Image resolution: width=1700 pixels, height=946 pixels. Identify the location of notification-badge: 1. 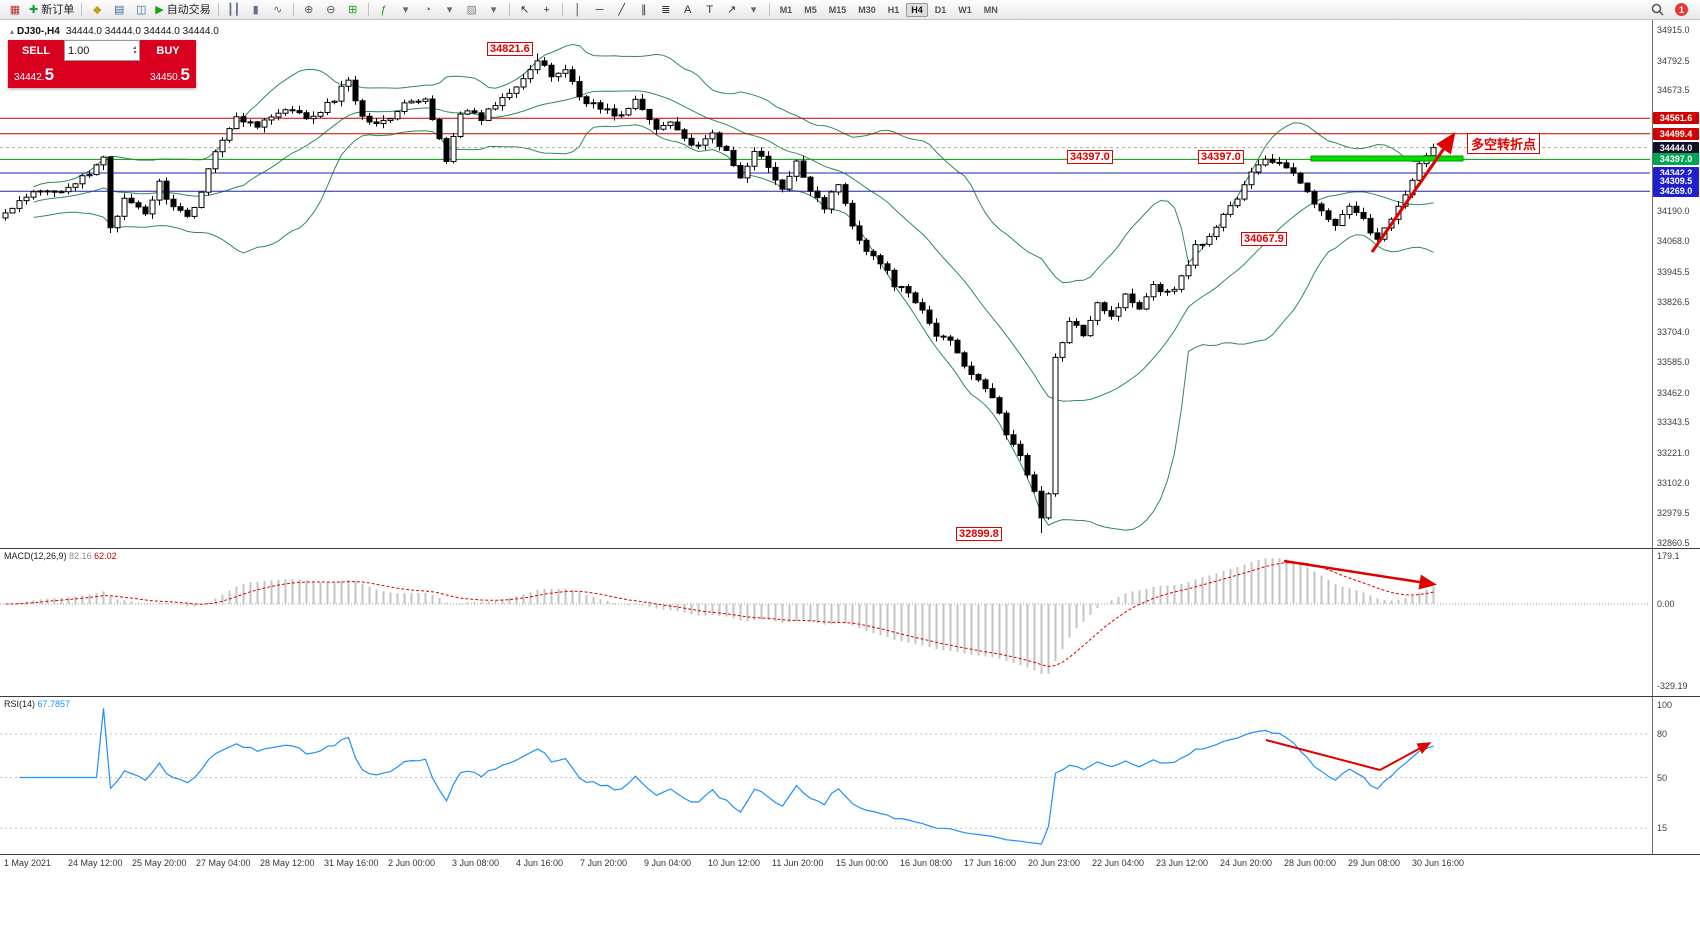
(1681, 9).